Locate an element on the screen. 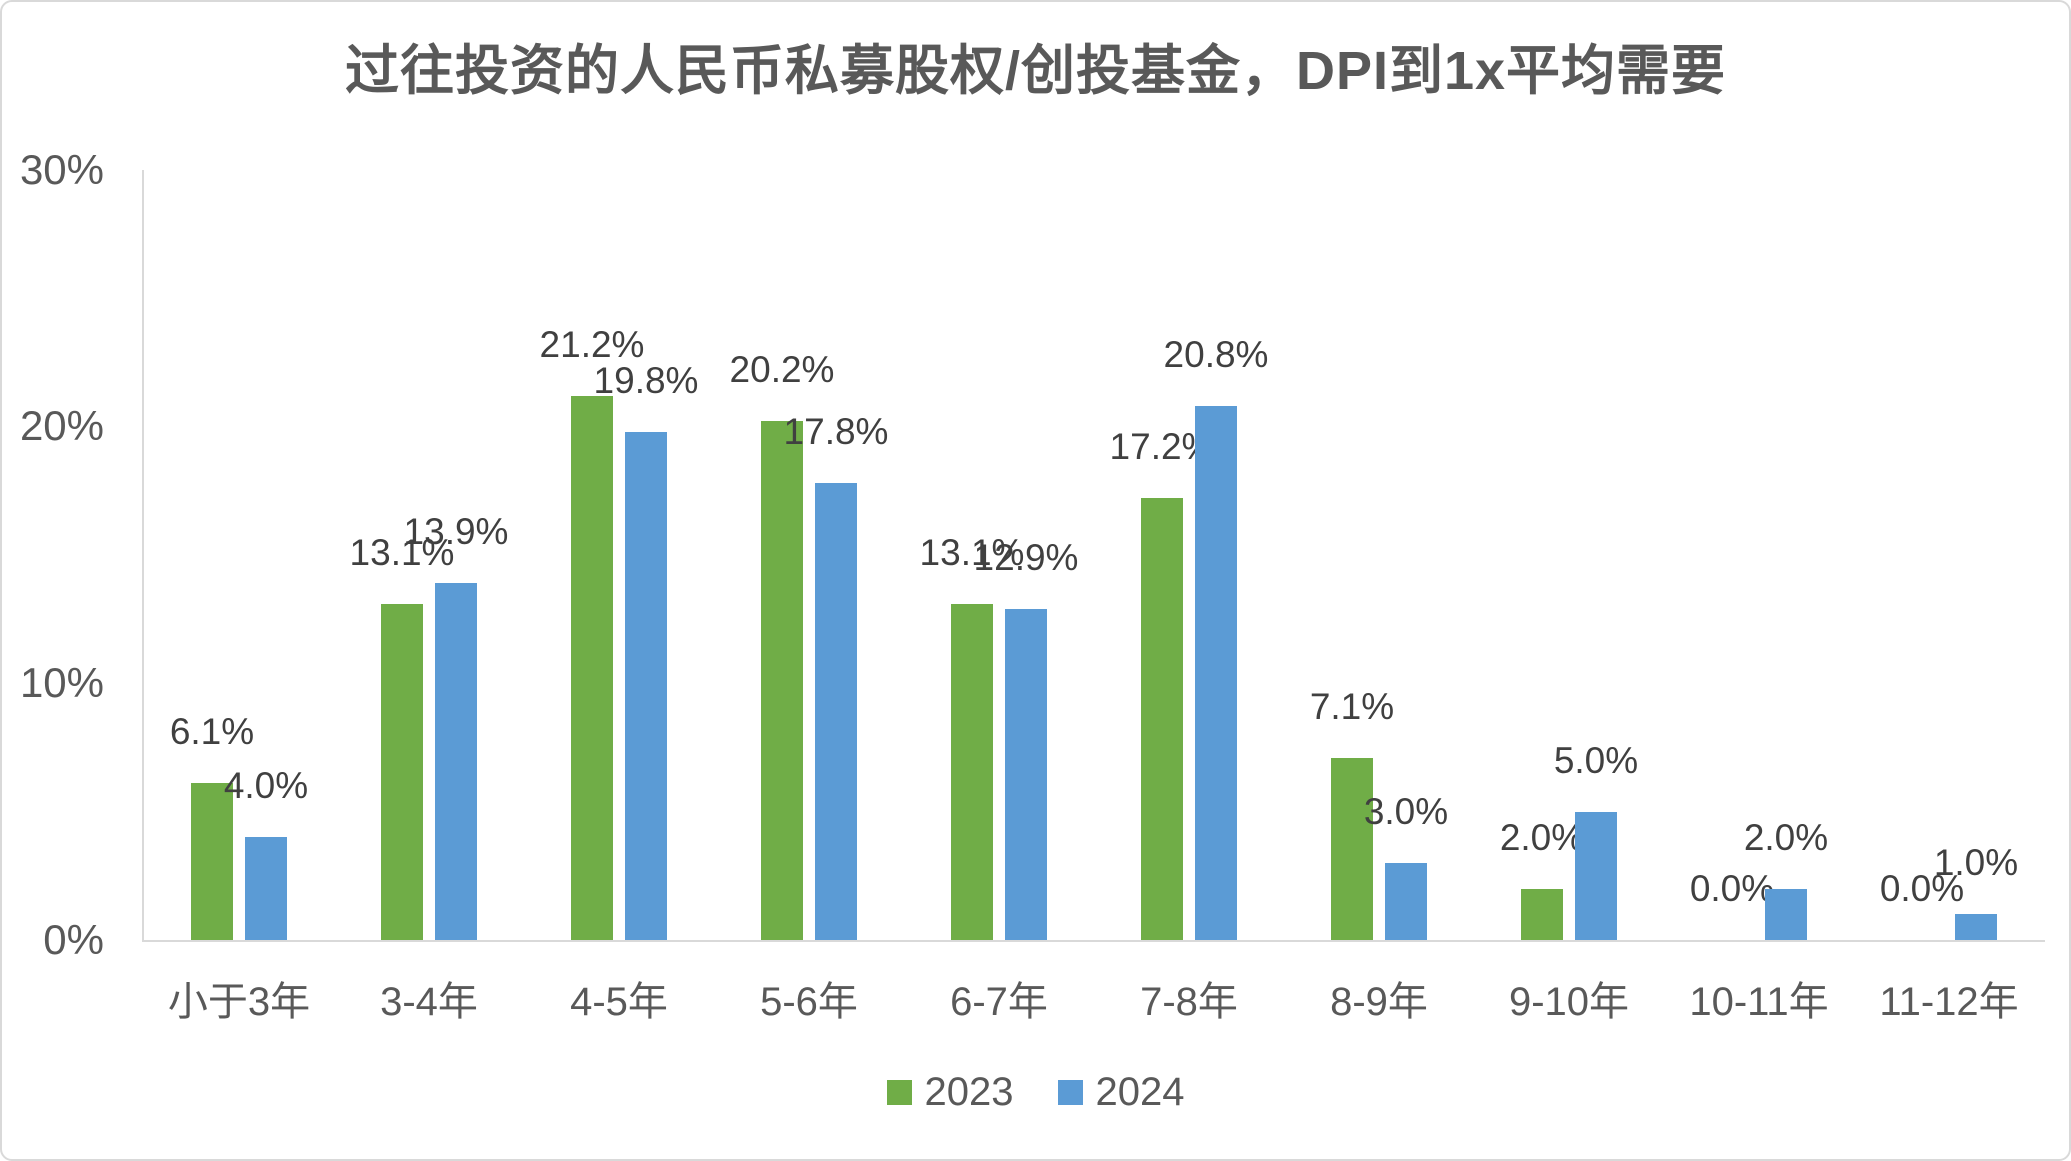 Image resolution: width=2071 pixels, height=1161 pixels. y-axis-tick-label: 20% is located at coordinates (61, 426).